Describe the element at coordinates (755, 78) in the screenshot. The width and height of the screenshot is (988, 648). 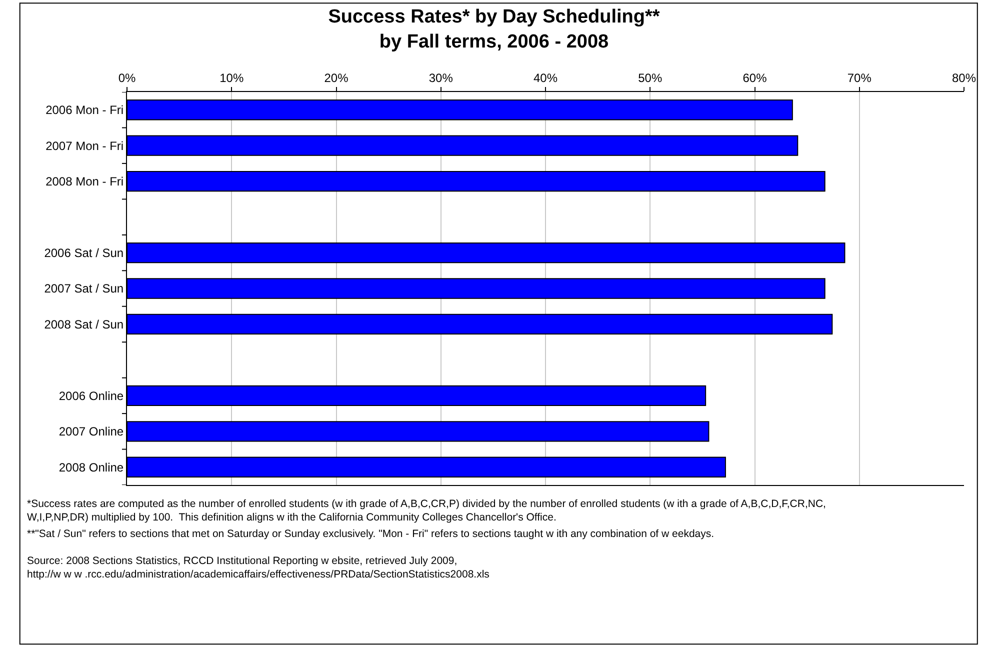
I see `x-tick-label: 60%` at that location.